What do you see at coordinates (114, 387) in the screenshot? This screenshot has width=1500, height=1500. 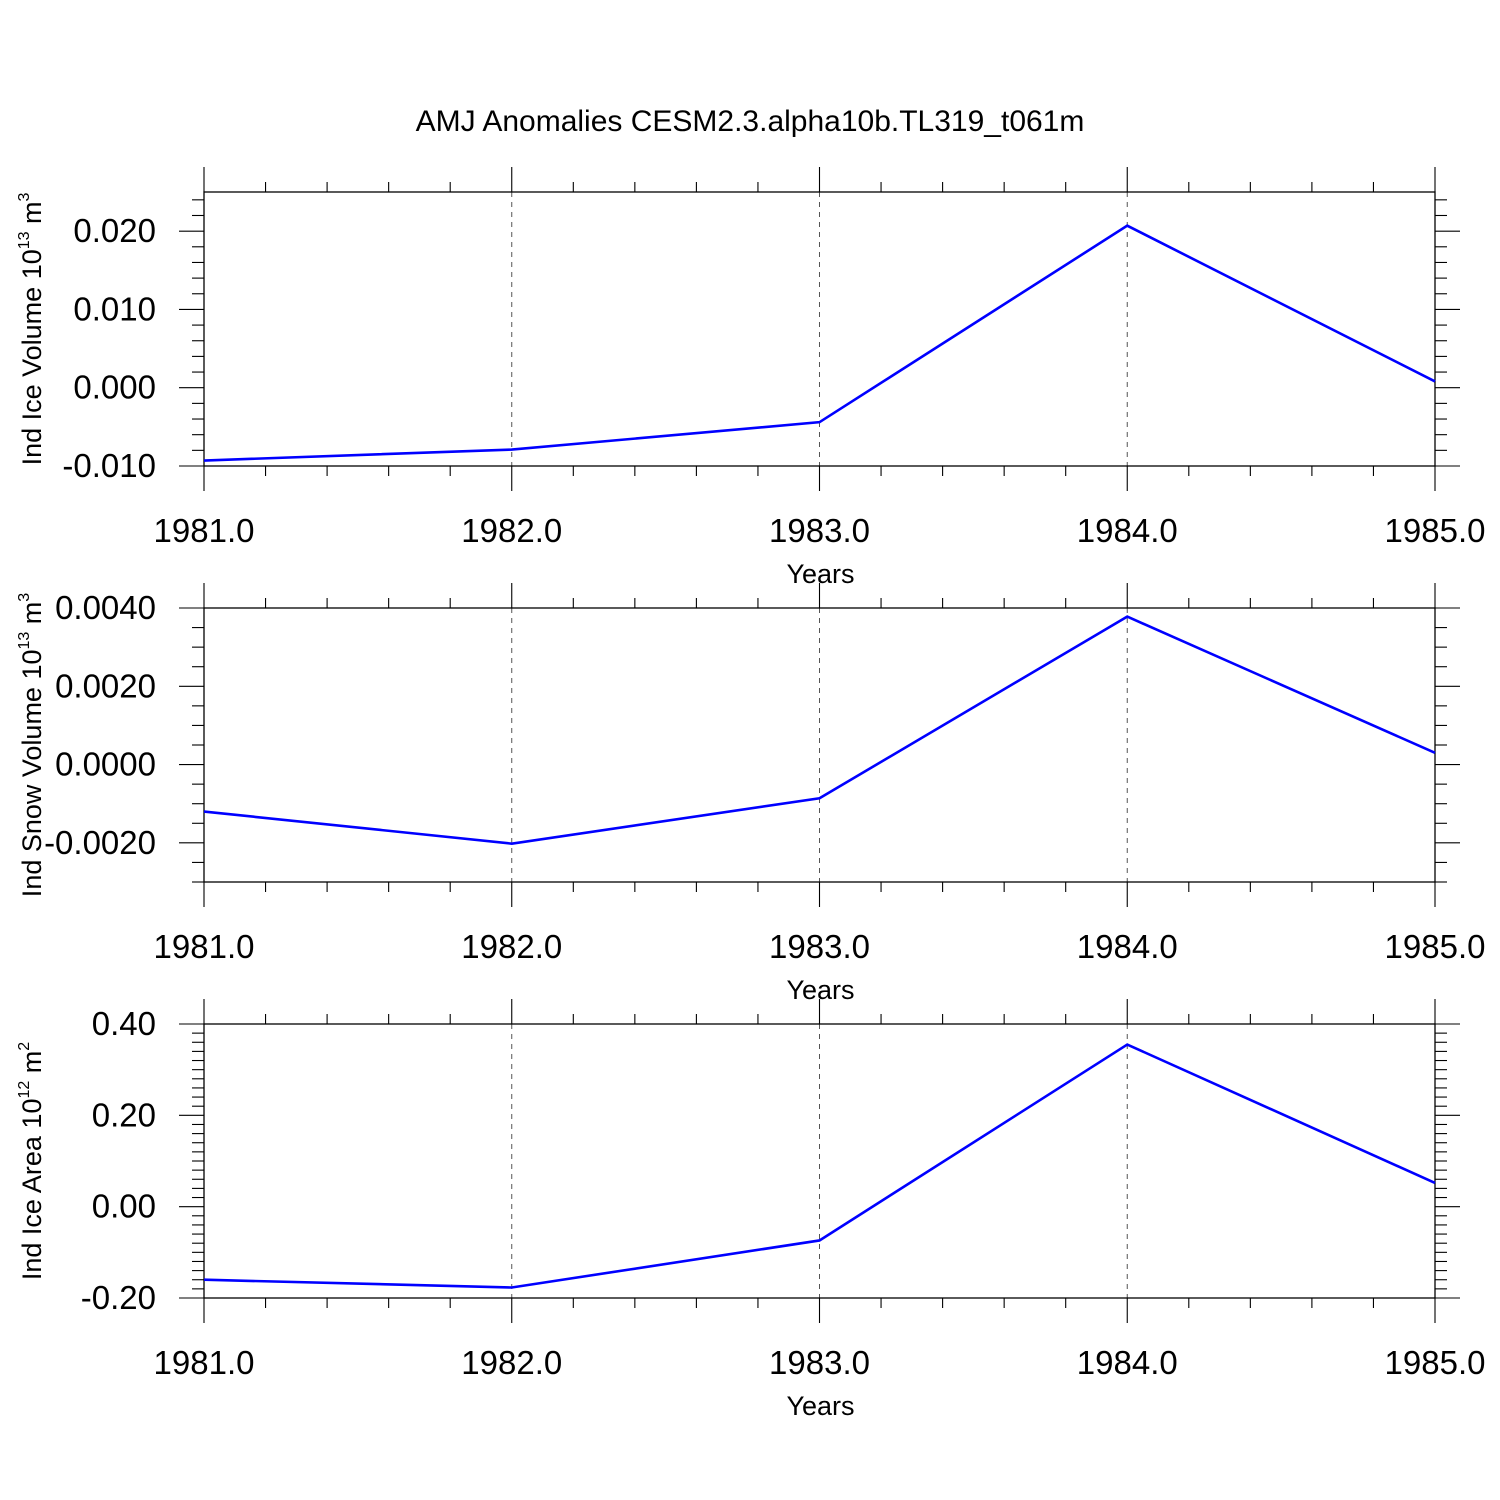 I see `y-tick-label: 0.000` at bounding box center [114, 387].